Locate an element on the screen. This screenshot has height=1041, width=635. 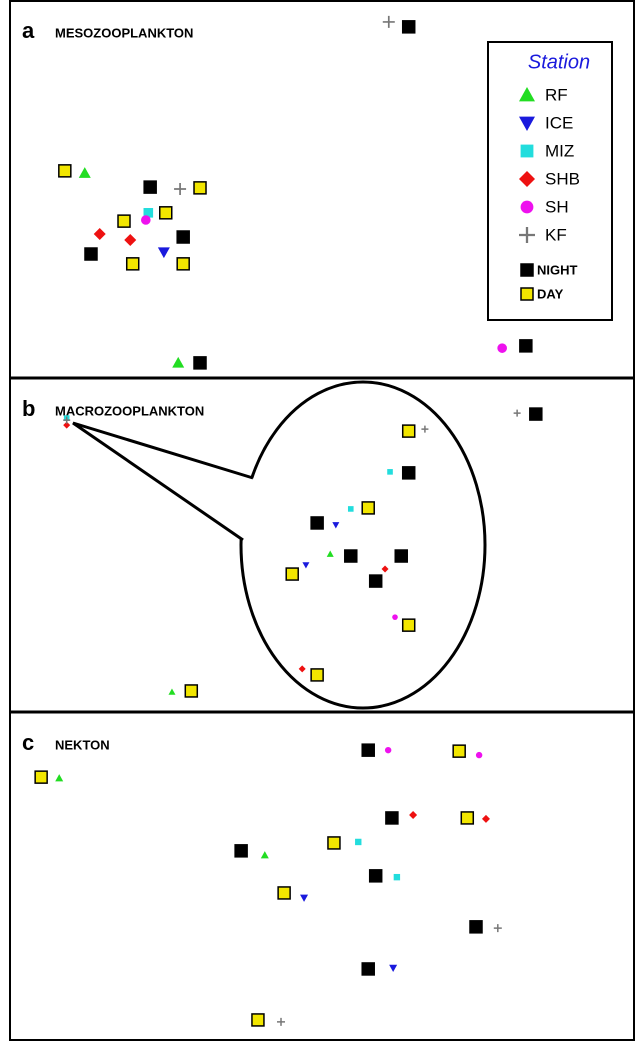
legend-label: SHB is located at coordinates (562, 178).